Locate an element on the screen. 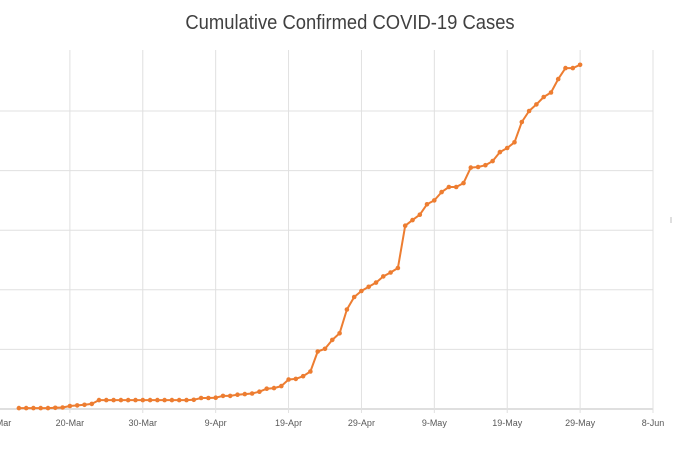 The height and width of the screenshot is (467, 700). x-tick-label: 9-Apr is located at coordinates (216, 423).